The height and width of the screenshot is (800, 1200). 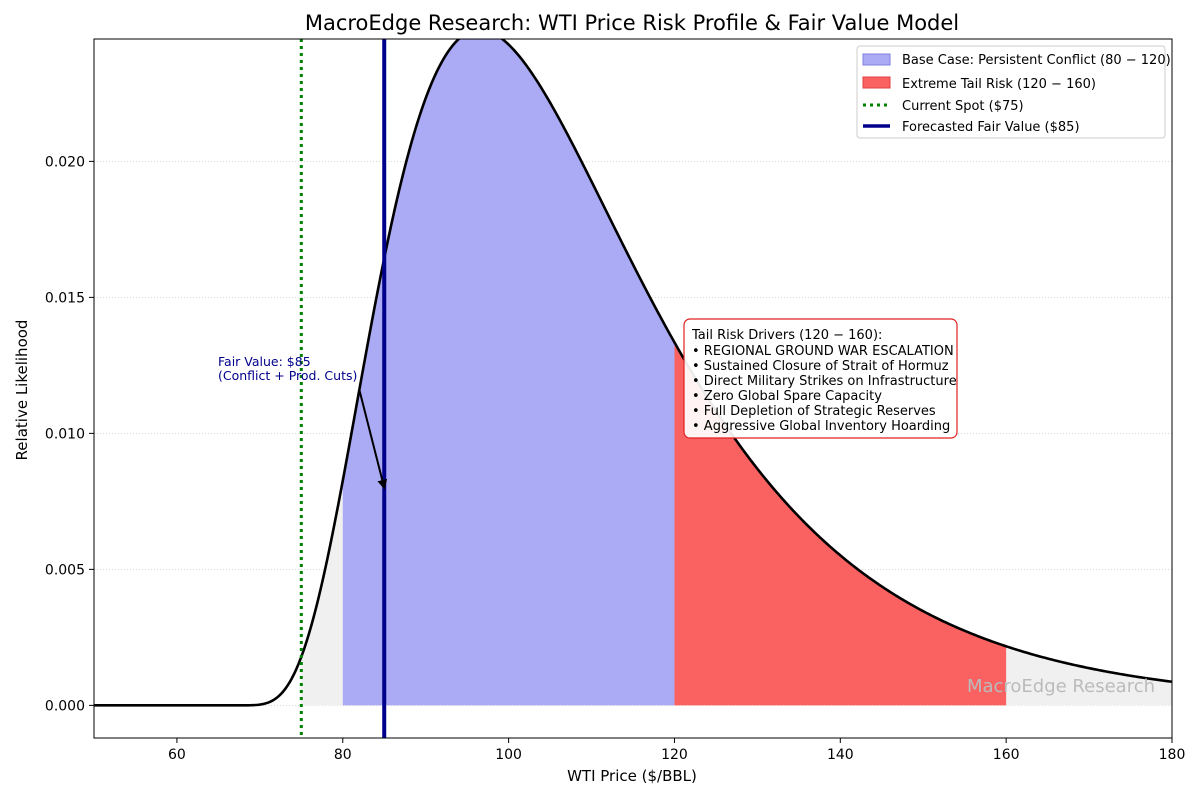 I want to click on fair-value-annotation-line2: (Conflict + Prod. Cuts), so click(x=287, y=375).